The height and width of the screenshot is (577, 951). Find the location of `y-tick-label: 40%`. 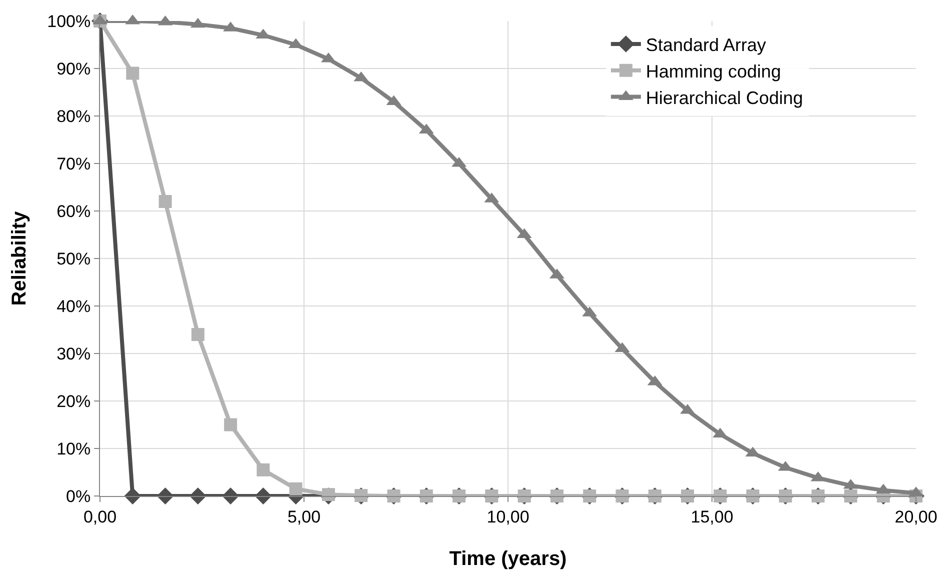

y-tick-label: 40% is located at coordinates (73, 306).